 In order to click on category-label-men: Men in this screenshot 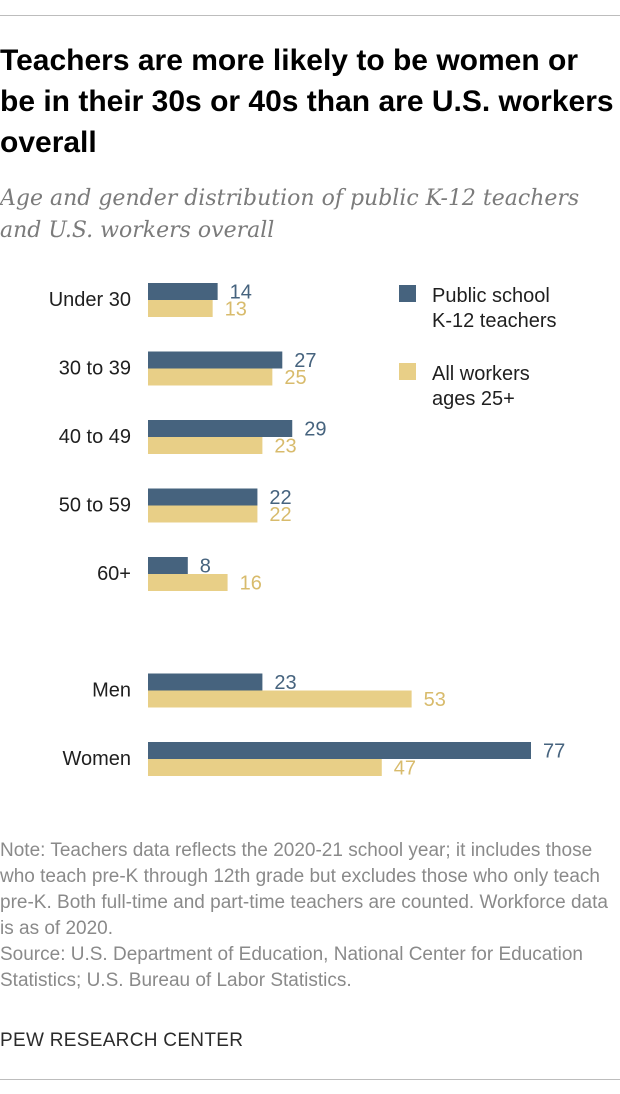, I will do `click(111, 691)`.